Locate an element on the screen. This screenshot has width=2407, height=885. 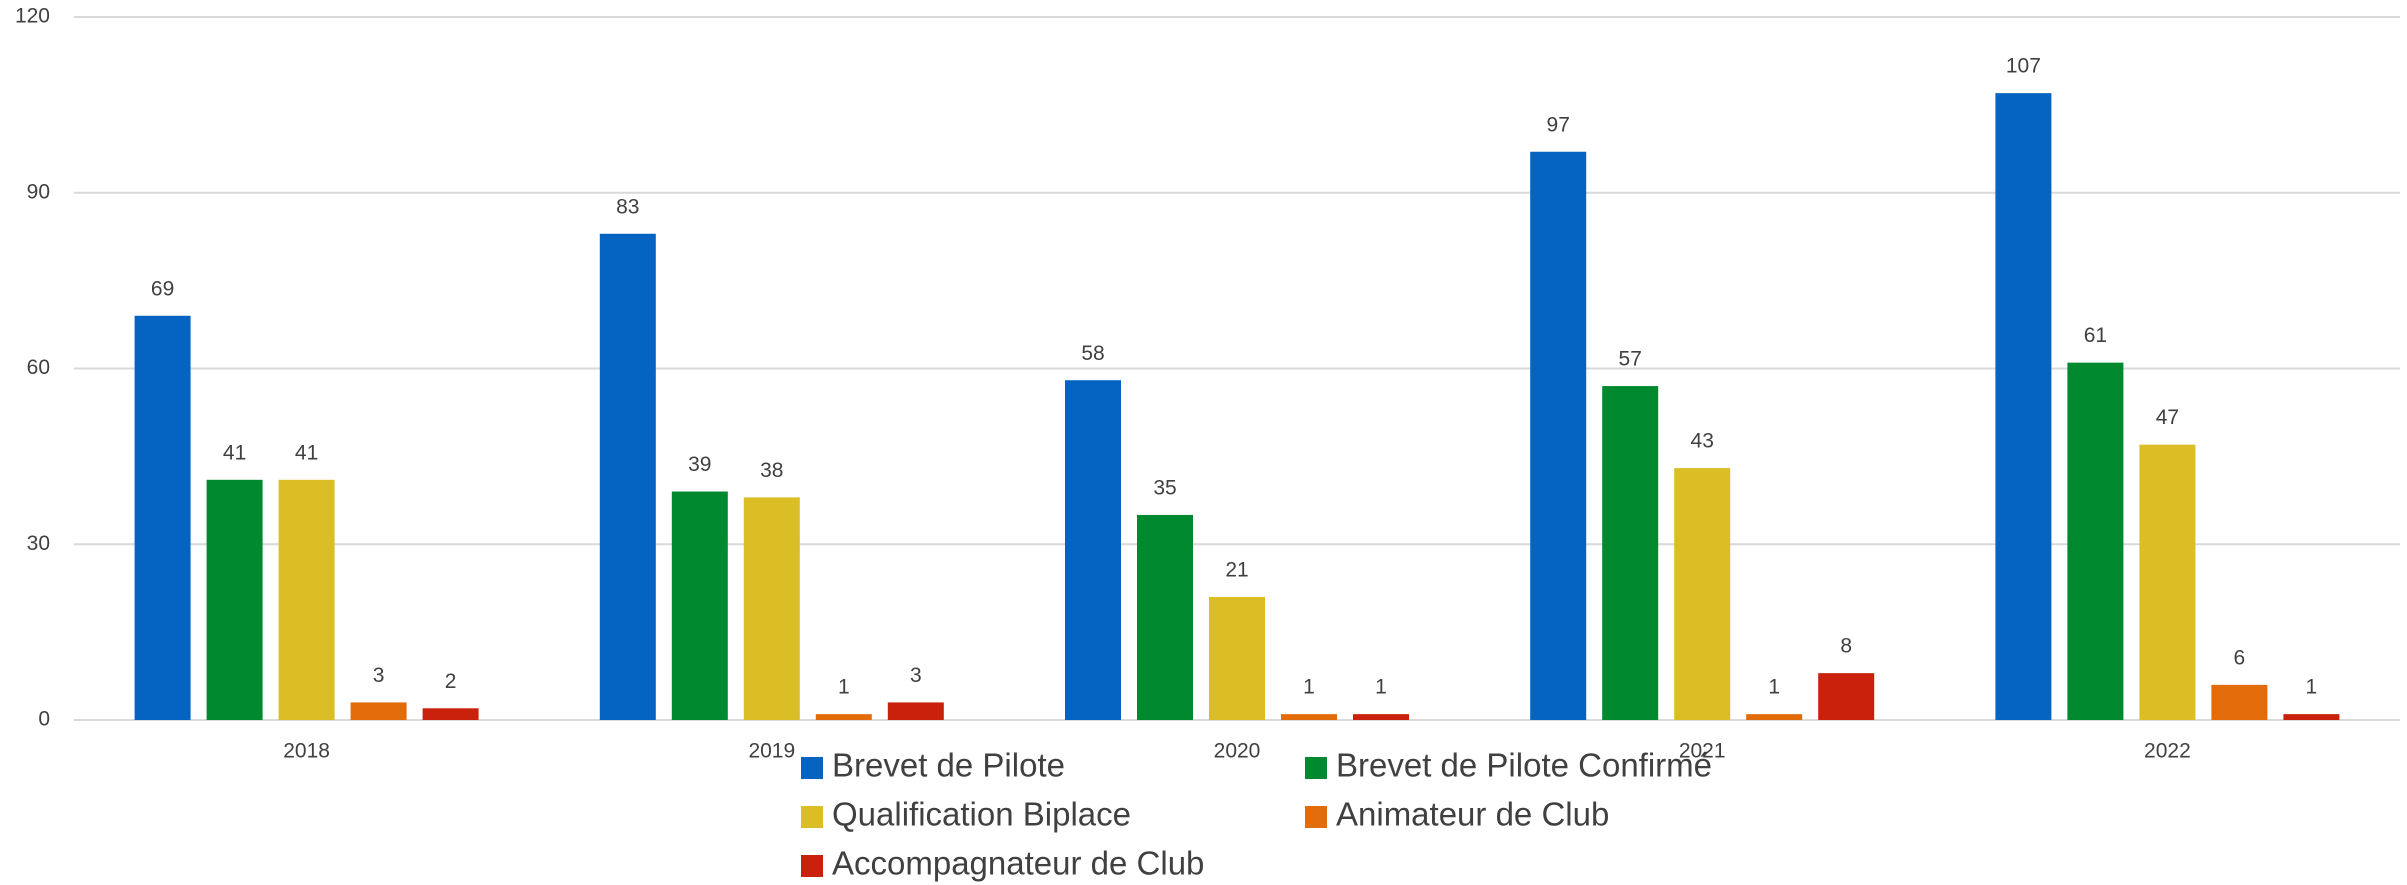
data-label: 97 is located at coordinates (1558, 124).